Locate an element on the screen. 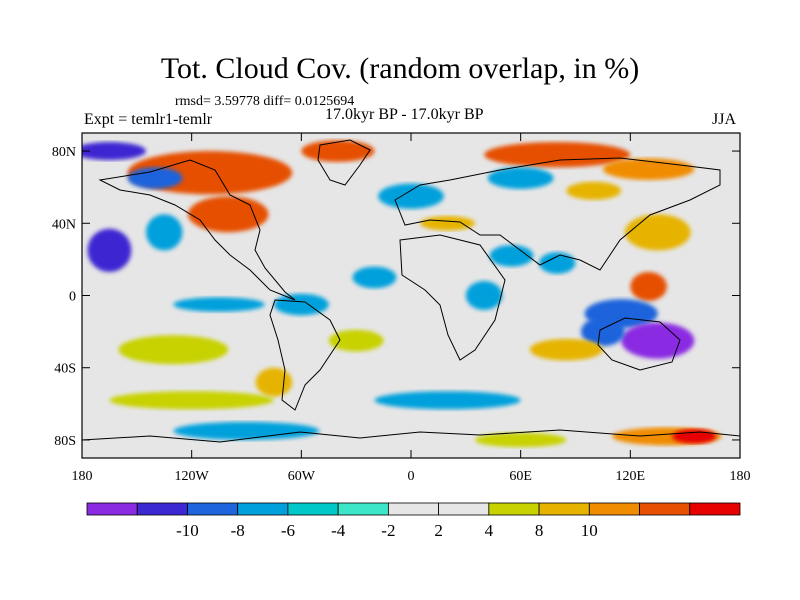 The height and width of the screenshot is (600, 800). lat-tick-label: 80S is located at coordinates (65, 441).